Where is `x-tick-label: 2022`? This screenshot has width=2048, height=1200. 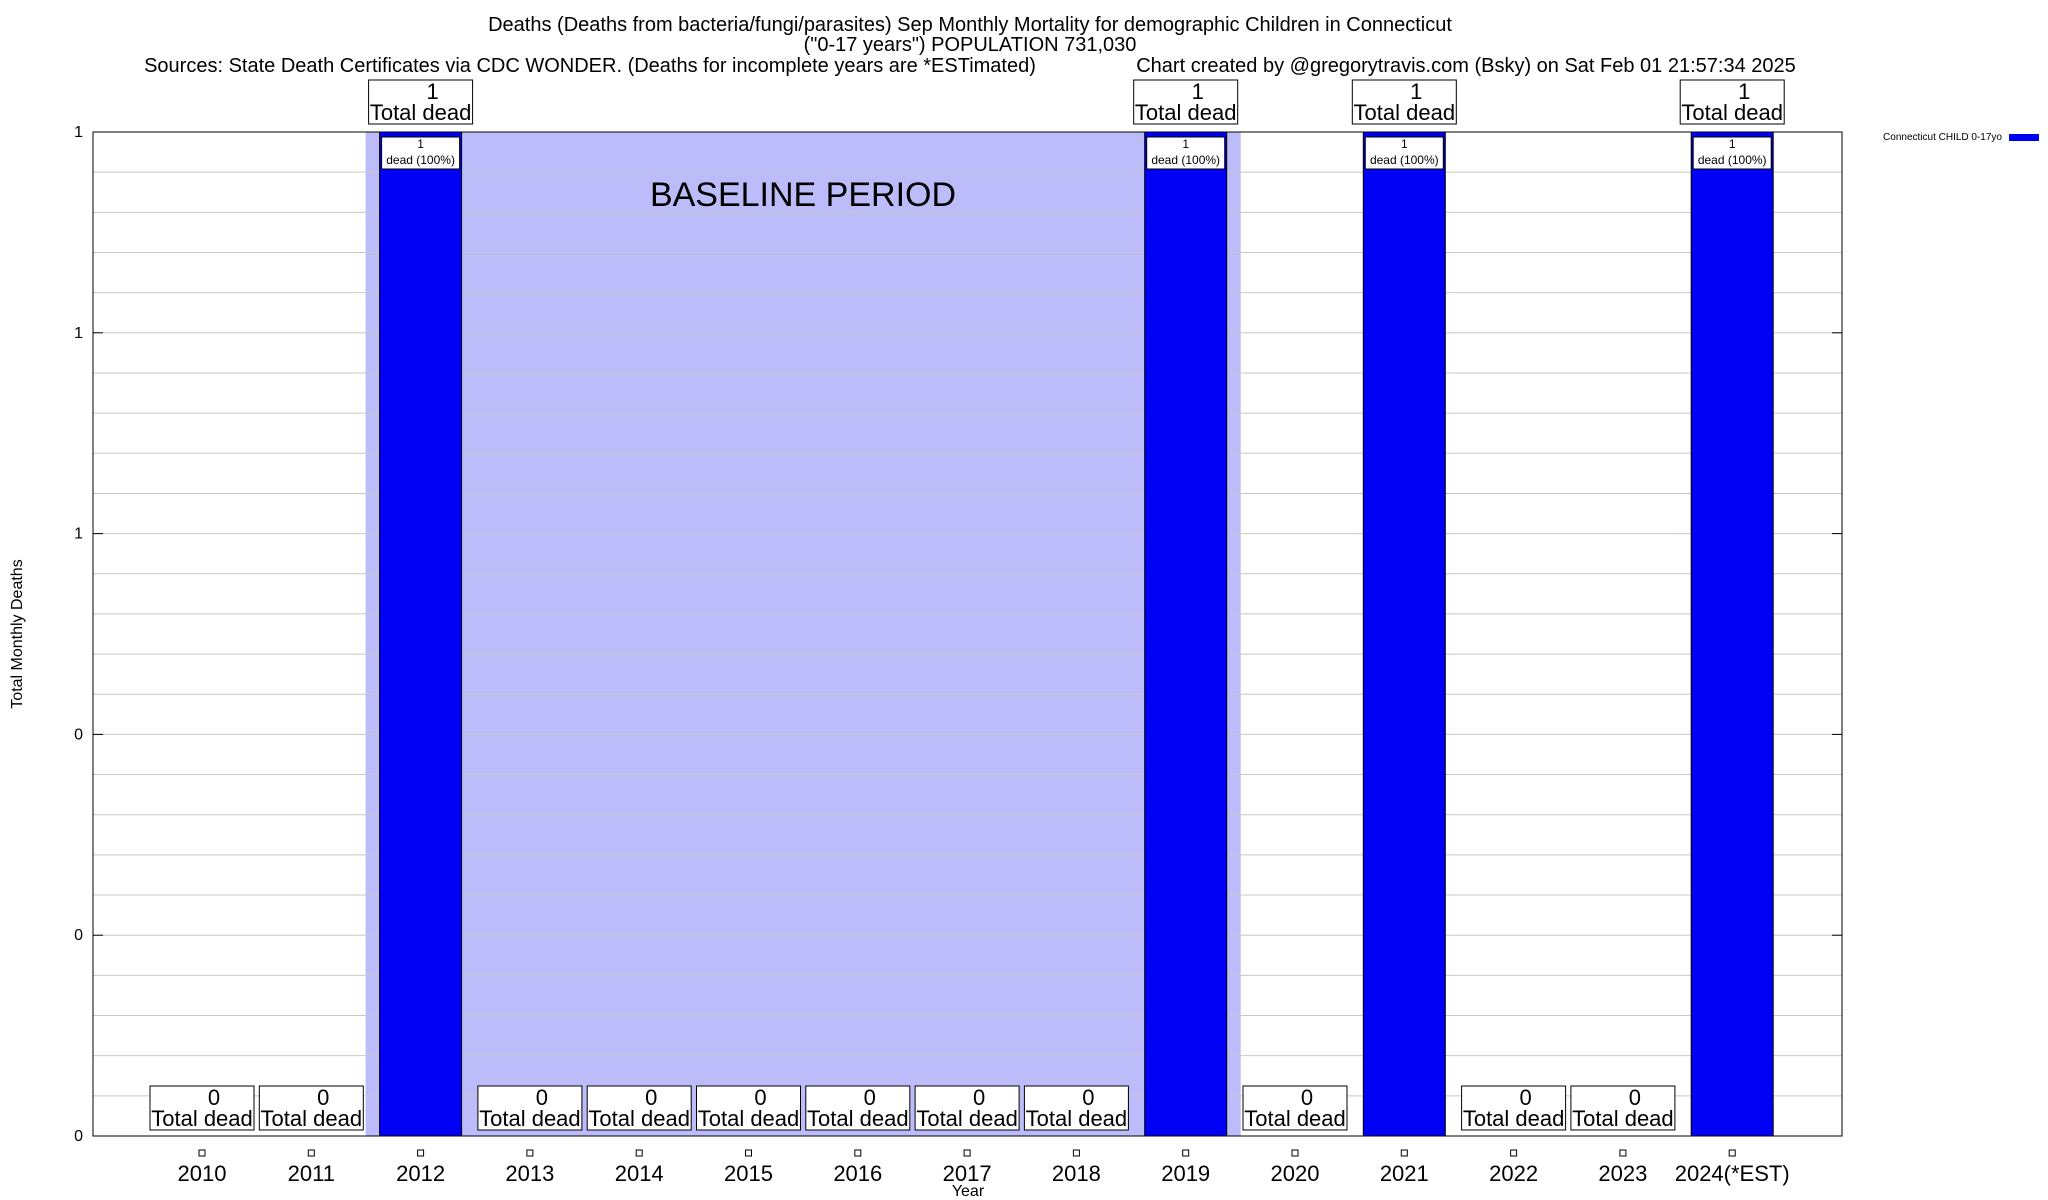
x-tick-label: 2022 is located at coordinates (1513, 1173).